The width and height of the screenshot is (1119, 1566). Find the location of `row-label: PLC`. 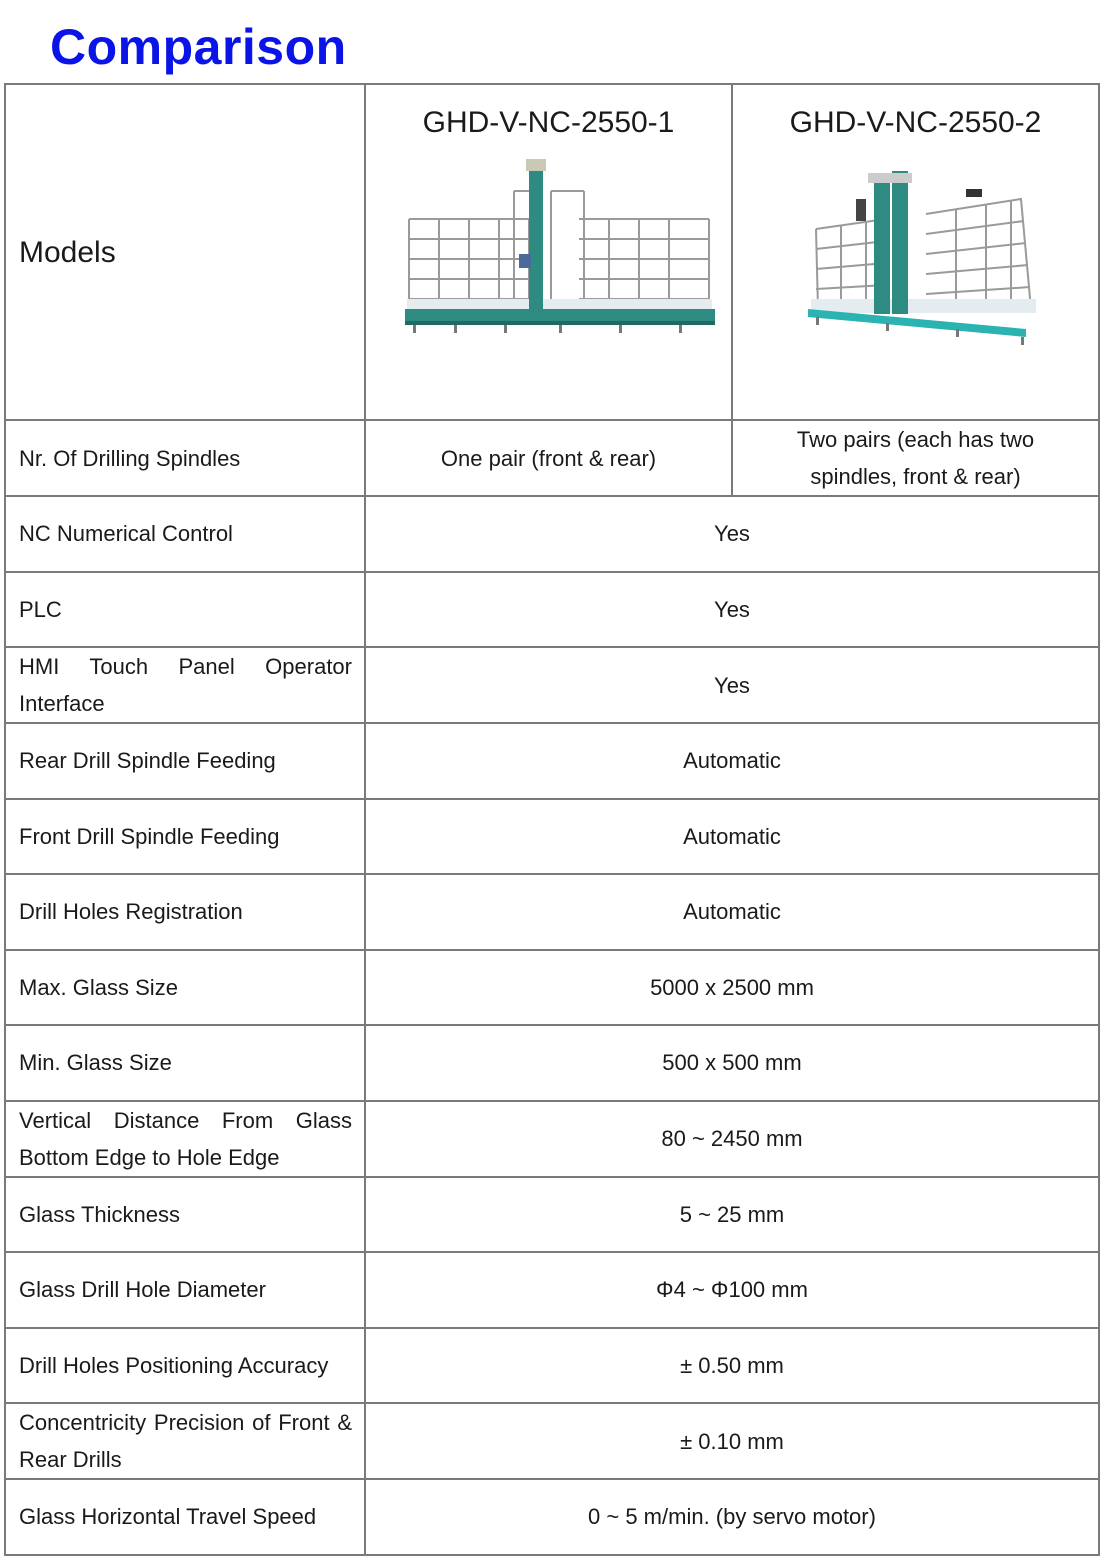

row-label: PLC is located at coordinates (185, 609).